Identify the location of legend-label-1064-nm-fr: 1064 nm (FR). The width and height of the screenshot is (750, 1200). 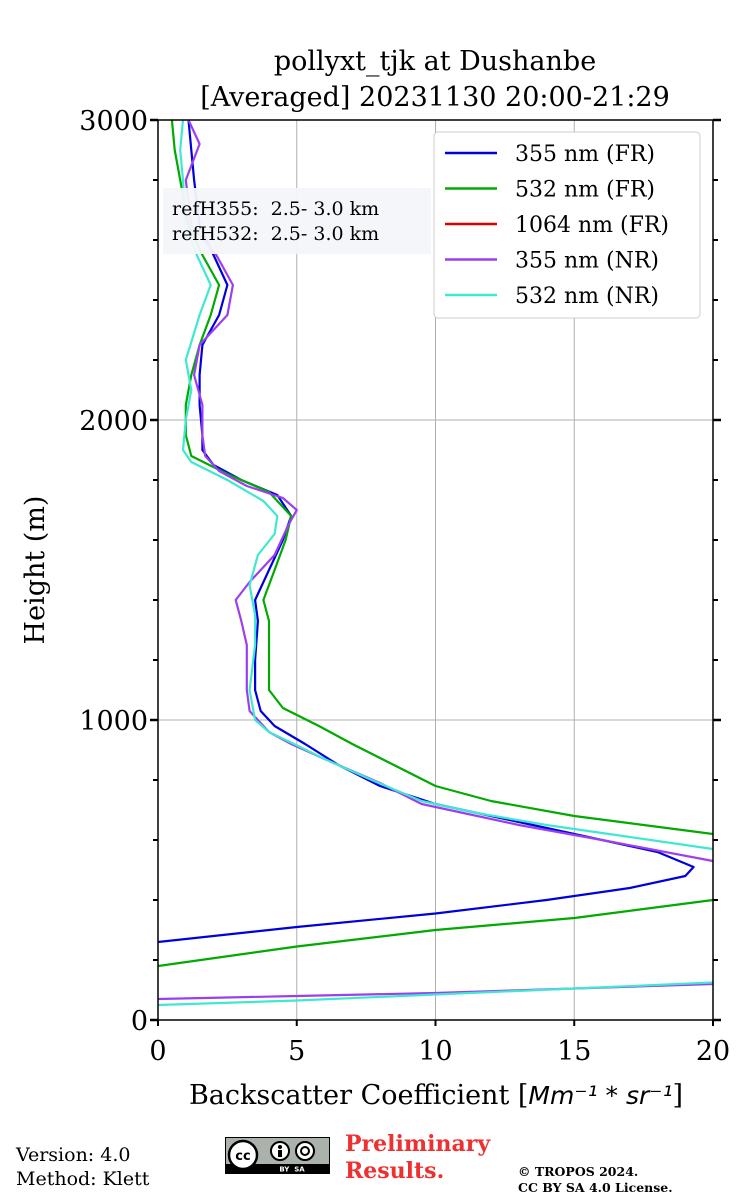
(592, 225).